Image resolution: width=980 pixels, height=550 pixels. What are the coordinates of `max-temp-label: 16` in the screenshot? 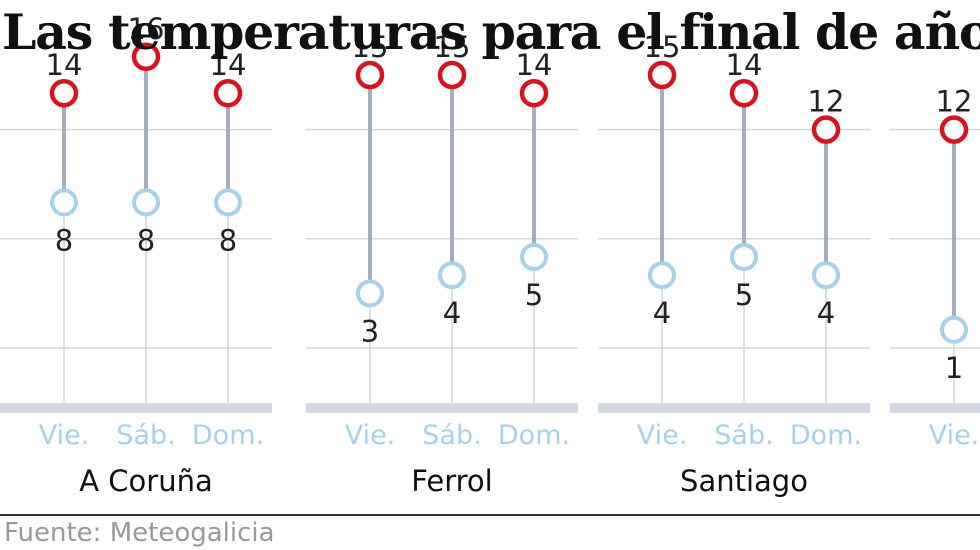 It's located at (146, 29).